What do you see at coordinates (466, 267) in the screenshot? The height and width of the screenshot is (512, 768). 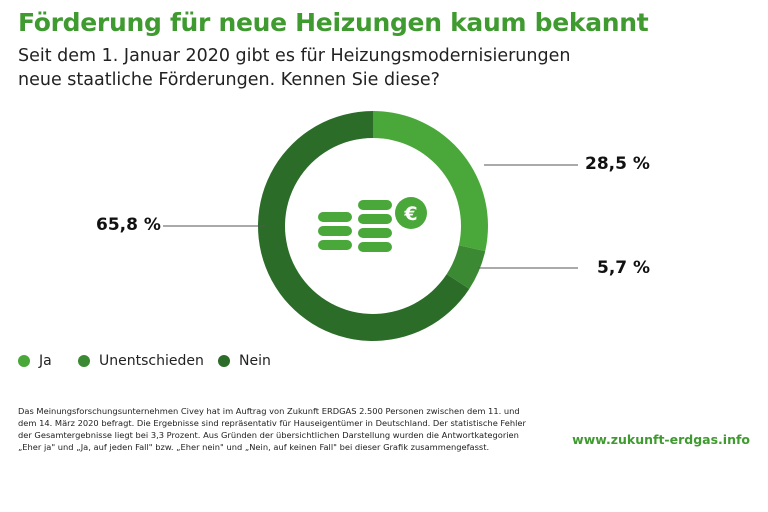 I see `donut-slice-unentschieden` at bounding box center [466, 267].